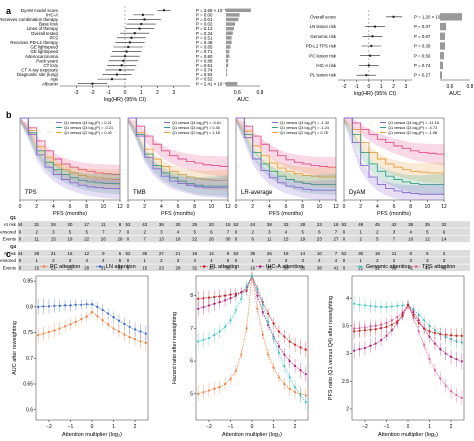 This screenshot has width=474, height=441. I want to click on table-cell: 30, so click(228, 239).